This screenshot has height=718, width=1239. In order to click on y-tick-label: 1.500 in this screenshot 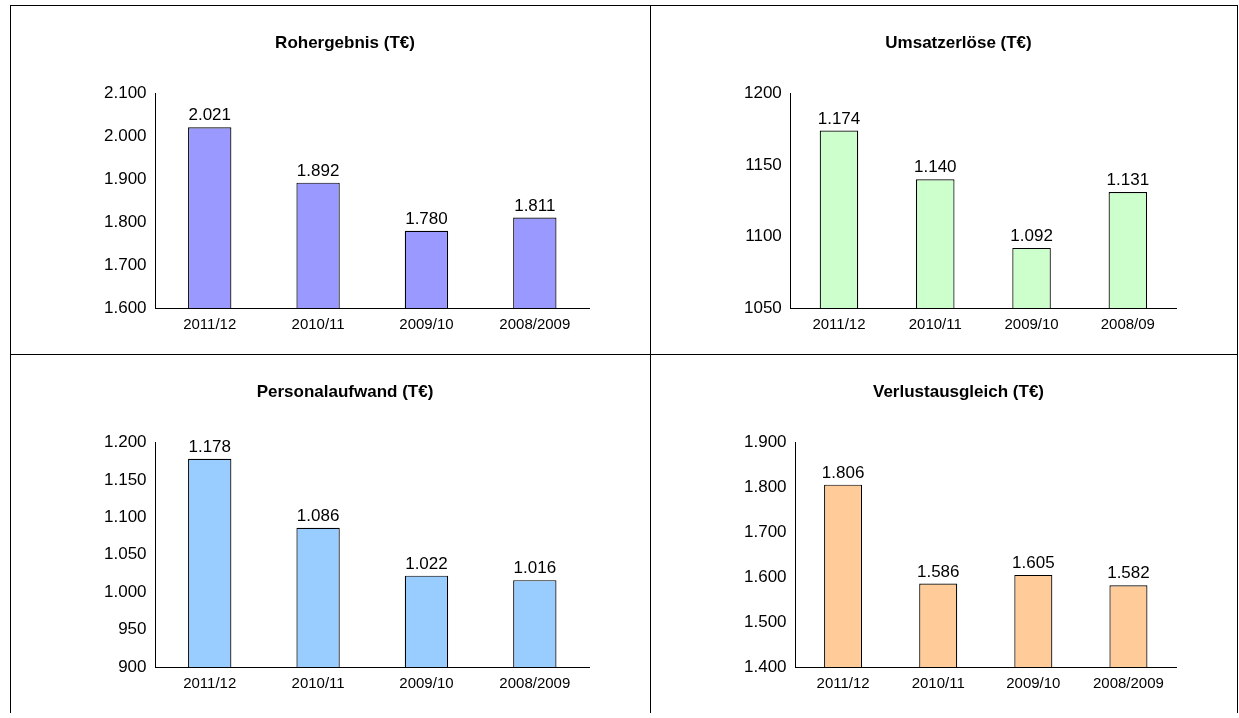, I will do `click(765, 621)`.